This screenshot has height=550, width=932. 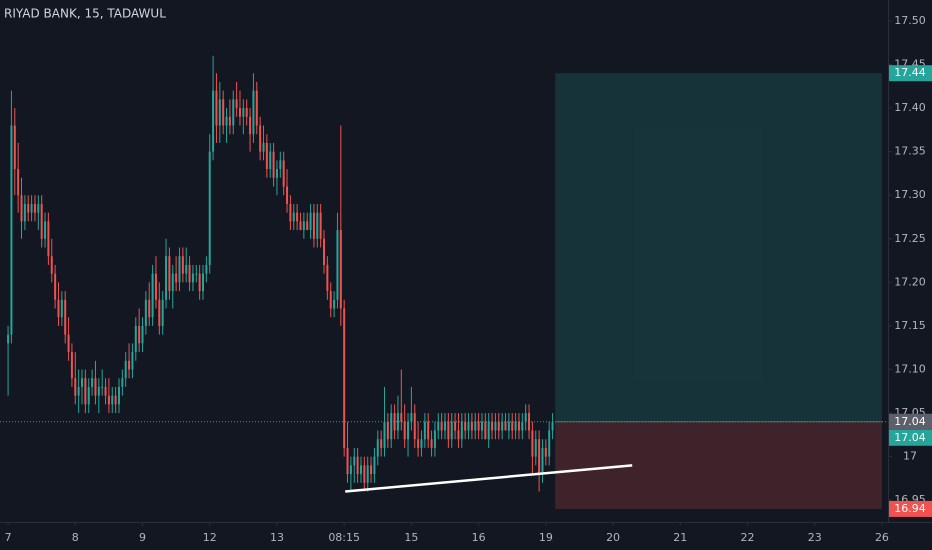 I want to click on y-tick-label: 17, so click(x=910, y=456).